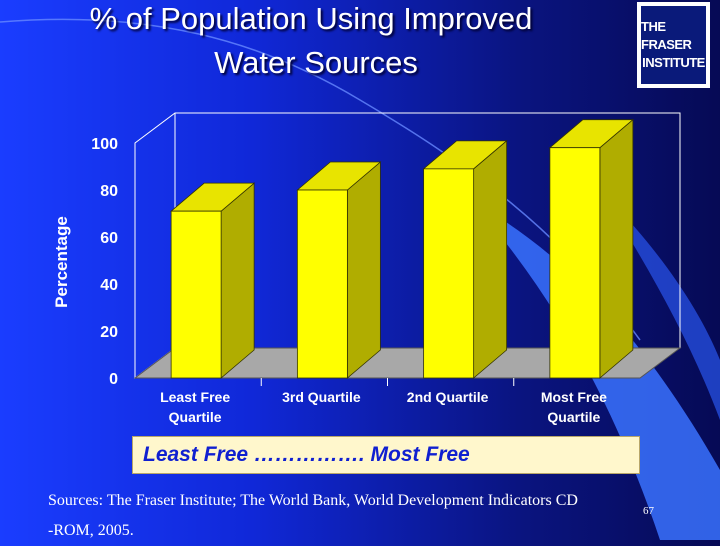 This screenshot has height=546, width=720. Describe the element at coordinates (113, 379) in the screenshot. I see `y-tick-label: 0` at that location.